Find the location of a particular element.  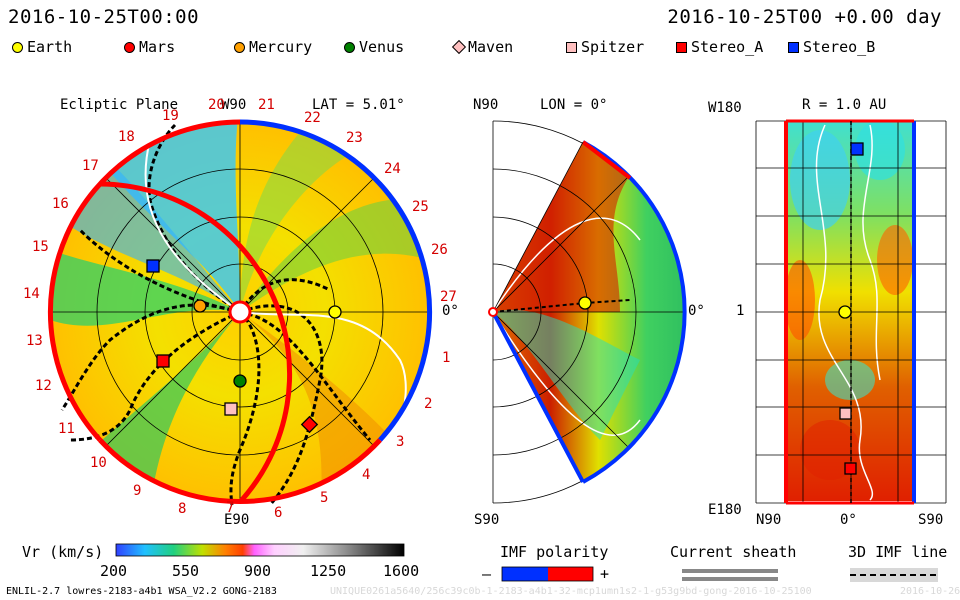

header-datetime: 2016-10-25T00:00 is located at coordinates (104, 17).